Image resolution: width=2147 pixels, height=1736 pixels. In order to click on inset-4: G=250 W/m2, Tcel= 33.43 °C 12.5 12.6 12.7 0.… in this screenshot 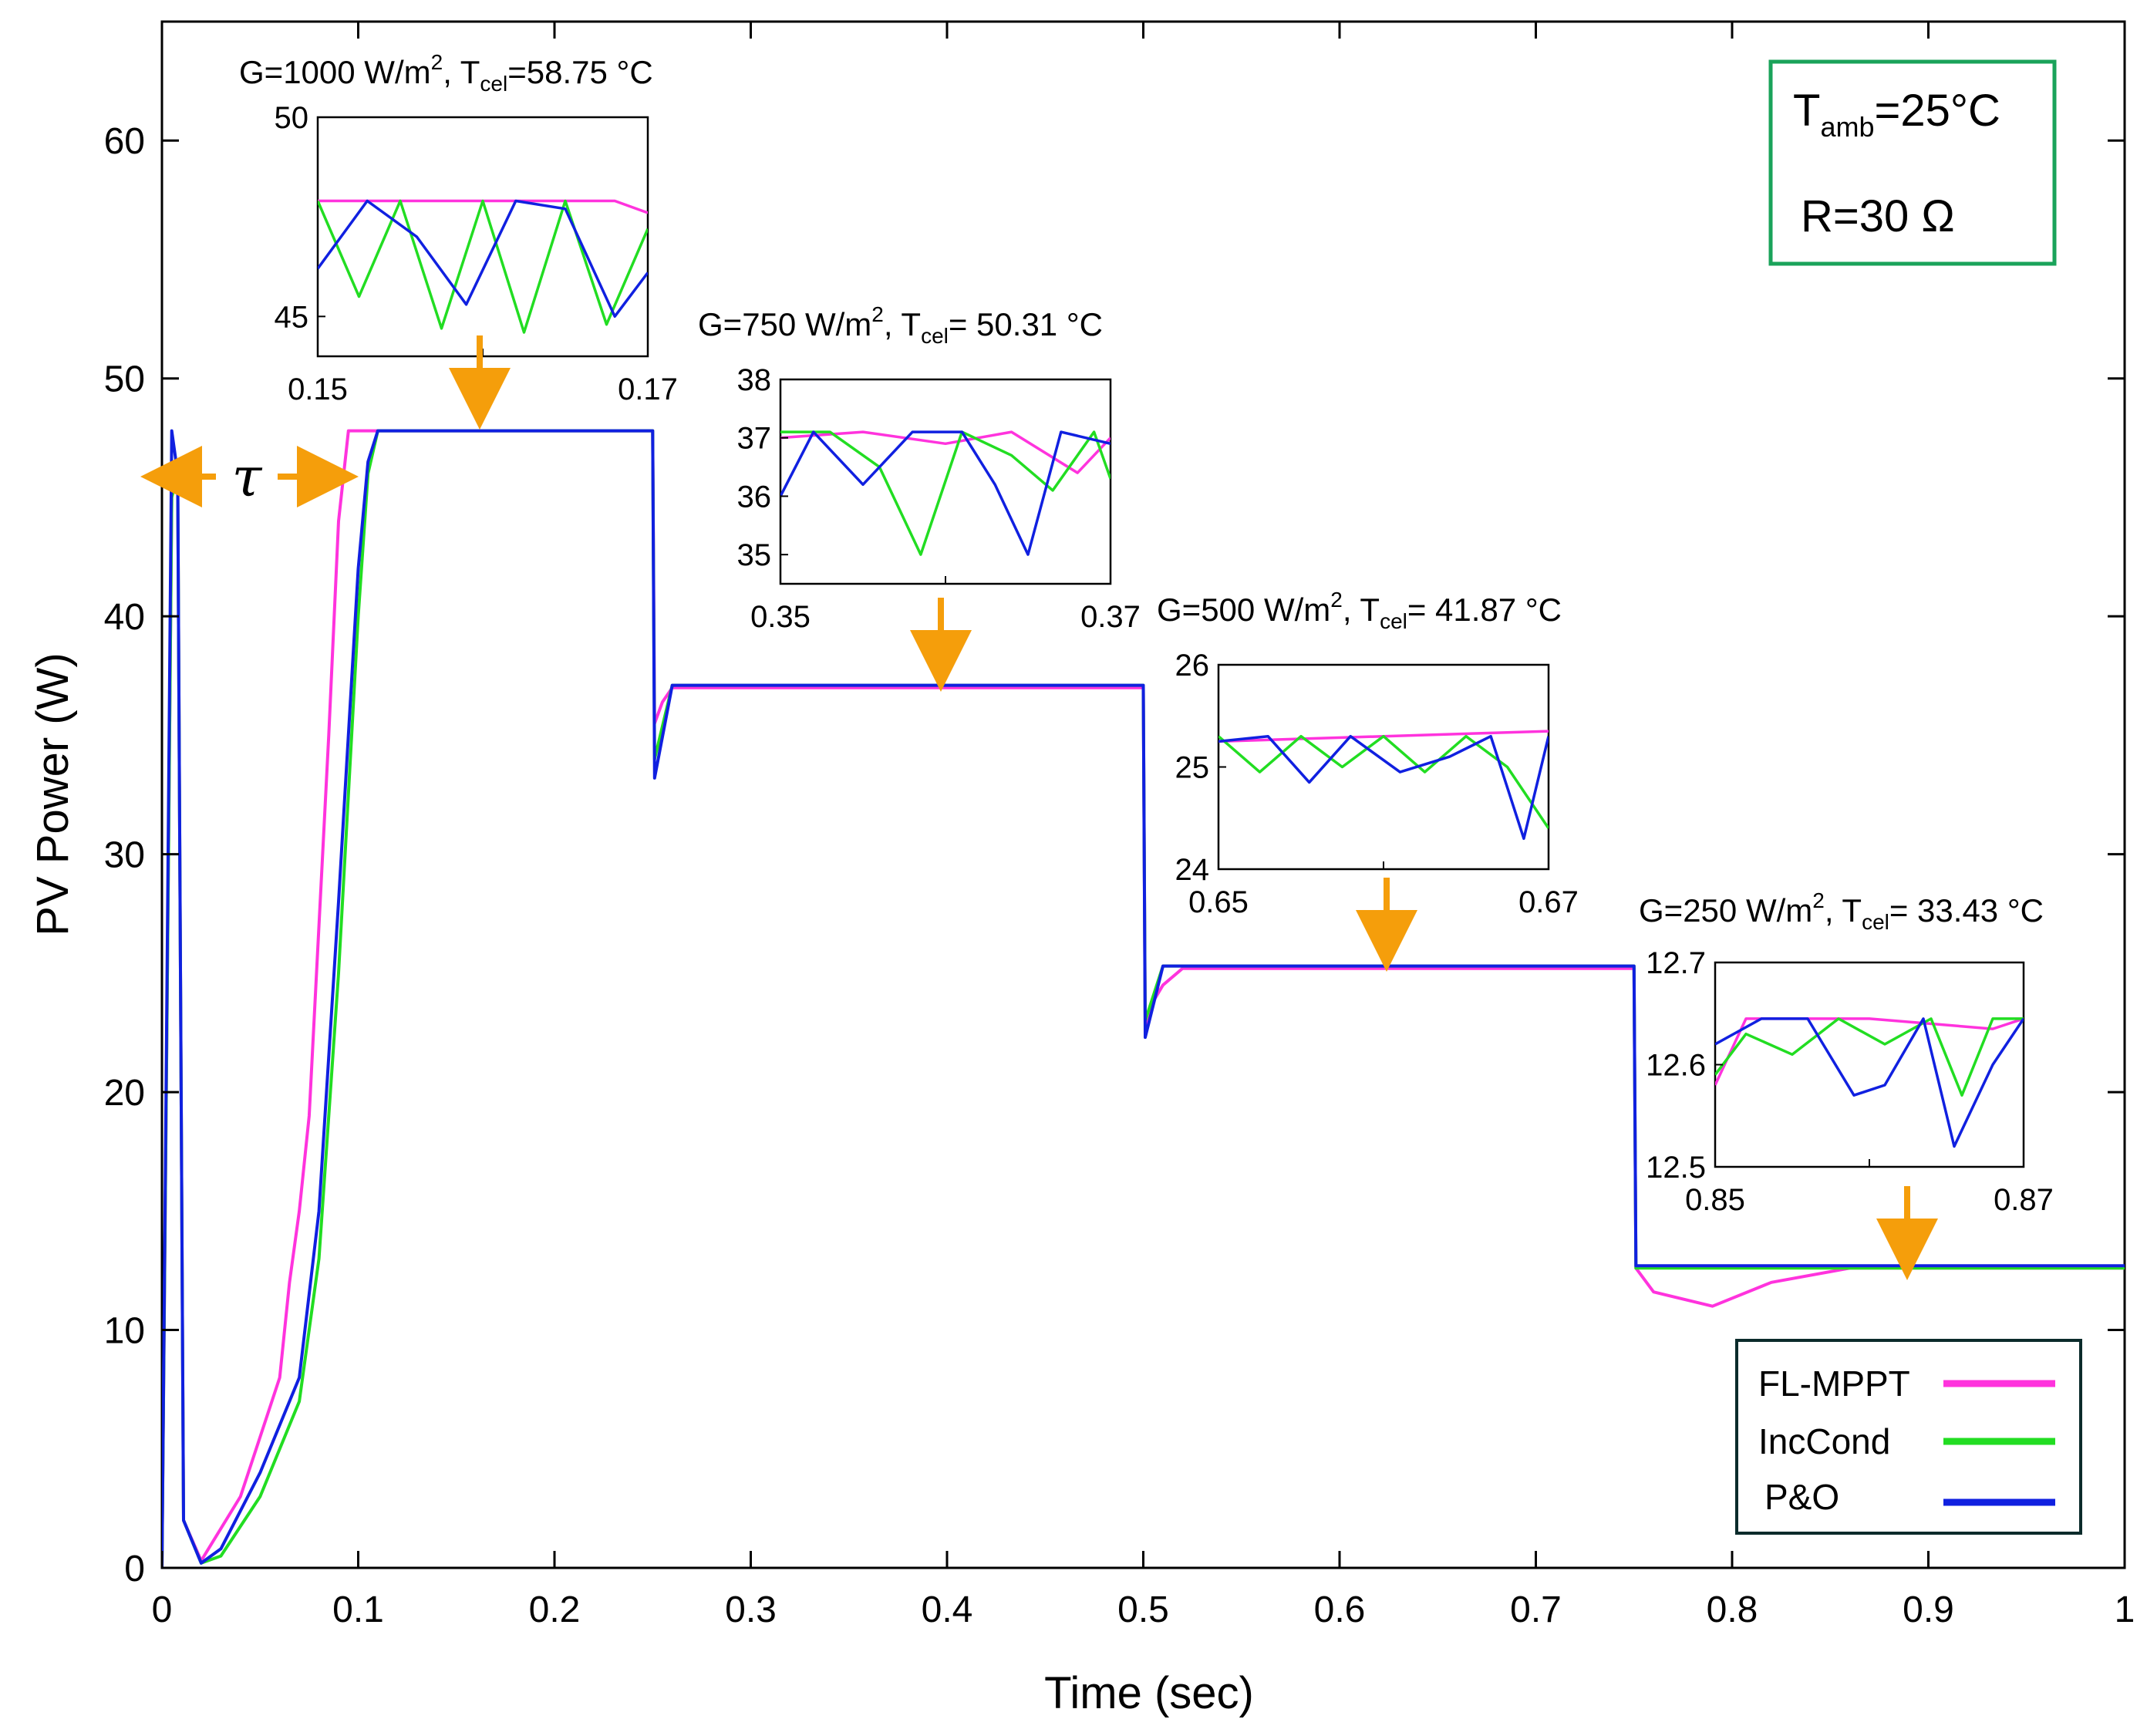, I will do `click(1847, 1084)`.